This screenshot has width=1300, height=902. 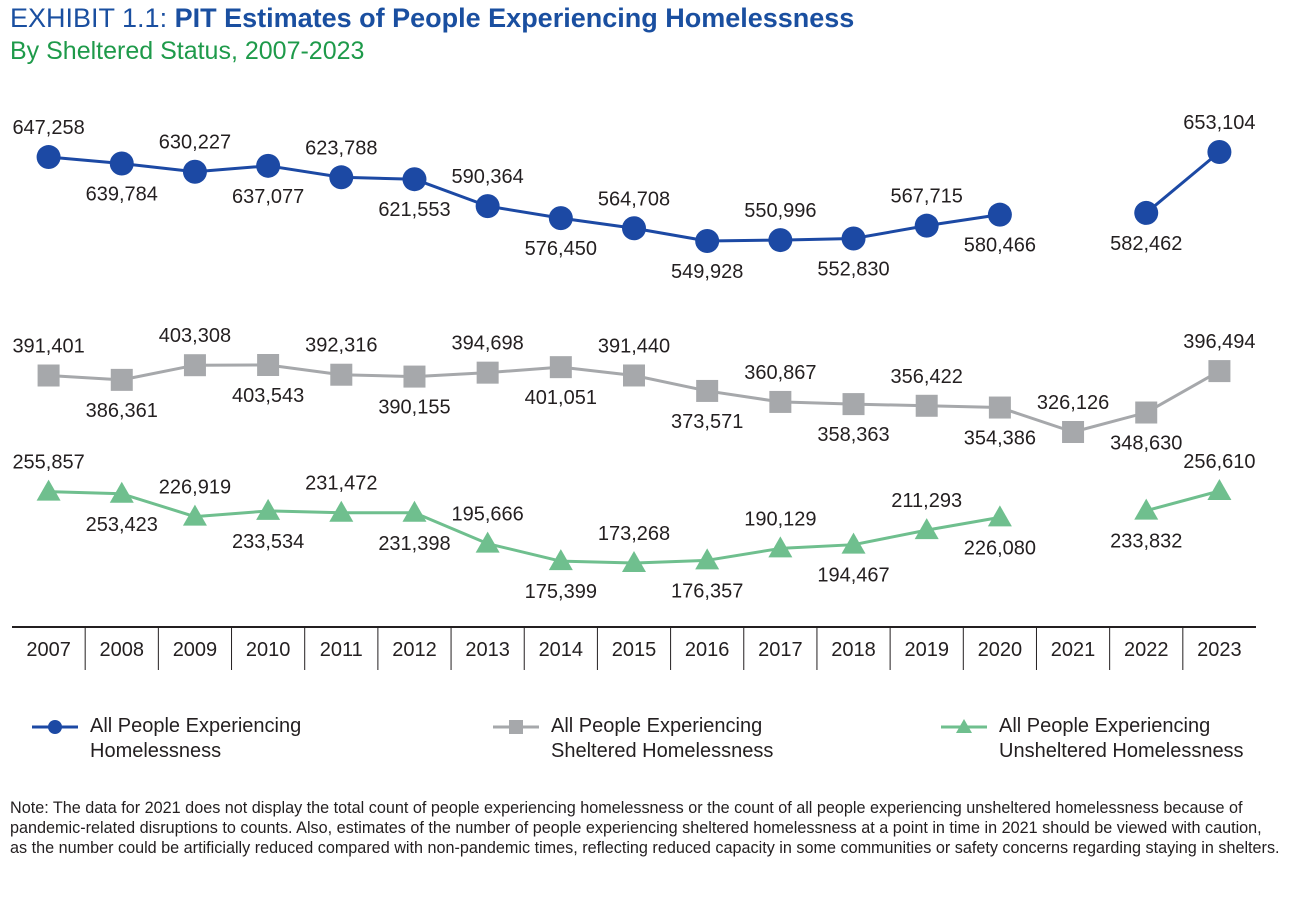 I want to click on unsheltered-data-label: 194,467, so click(x=853, y=576).